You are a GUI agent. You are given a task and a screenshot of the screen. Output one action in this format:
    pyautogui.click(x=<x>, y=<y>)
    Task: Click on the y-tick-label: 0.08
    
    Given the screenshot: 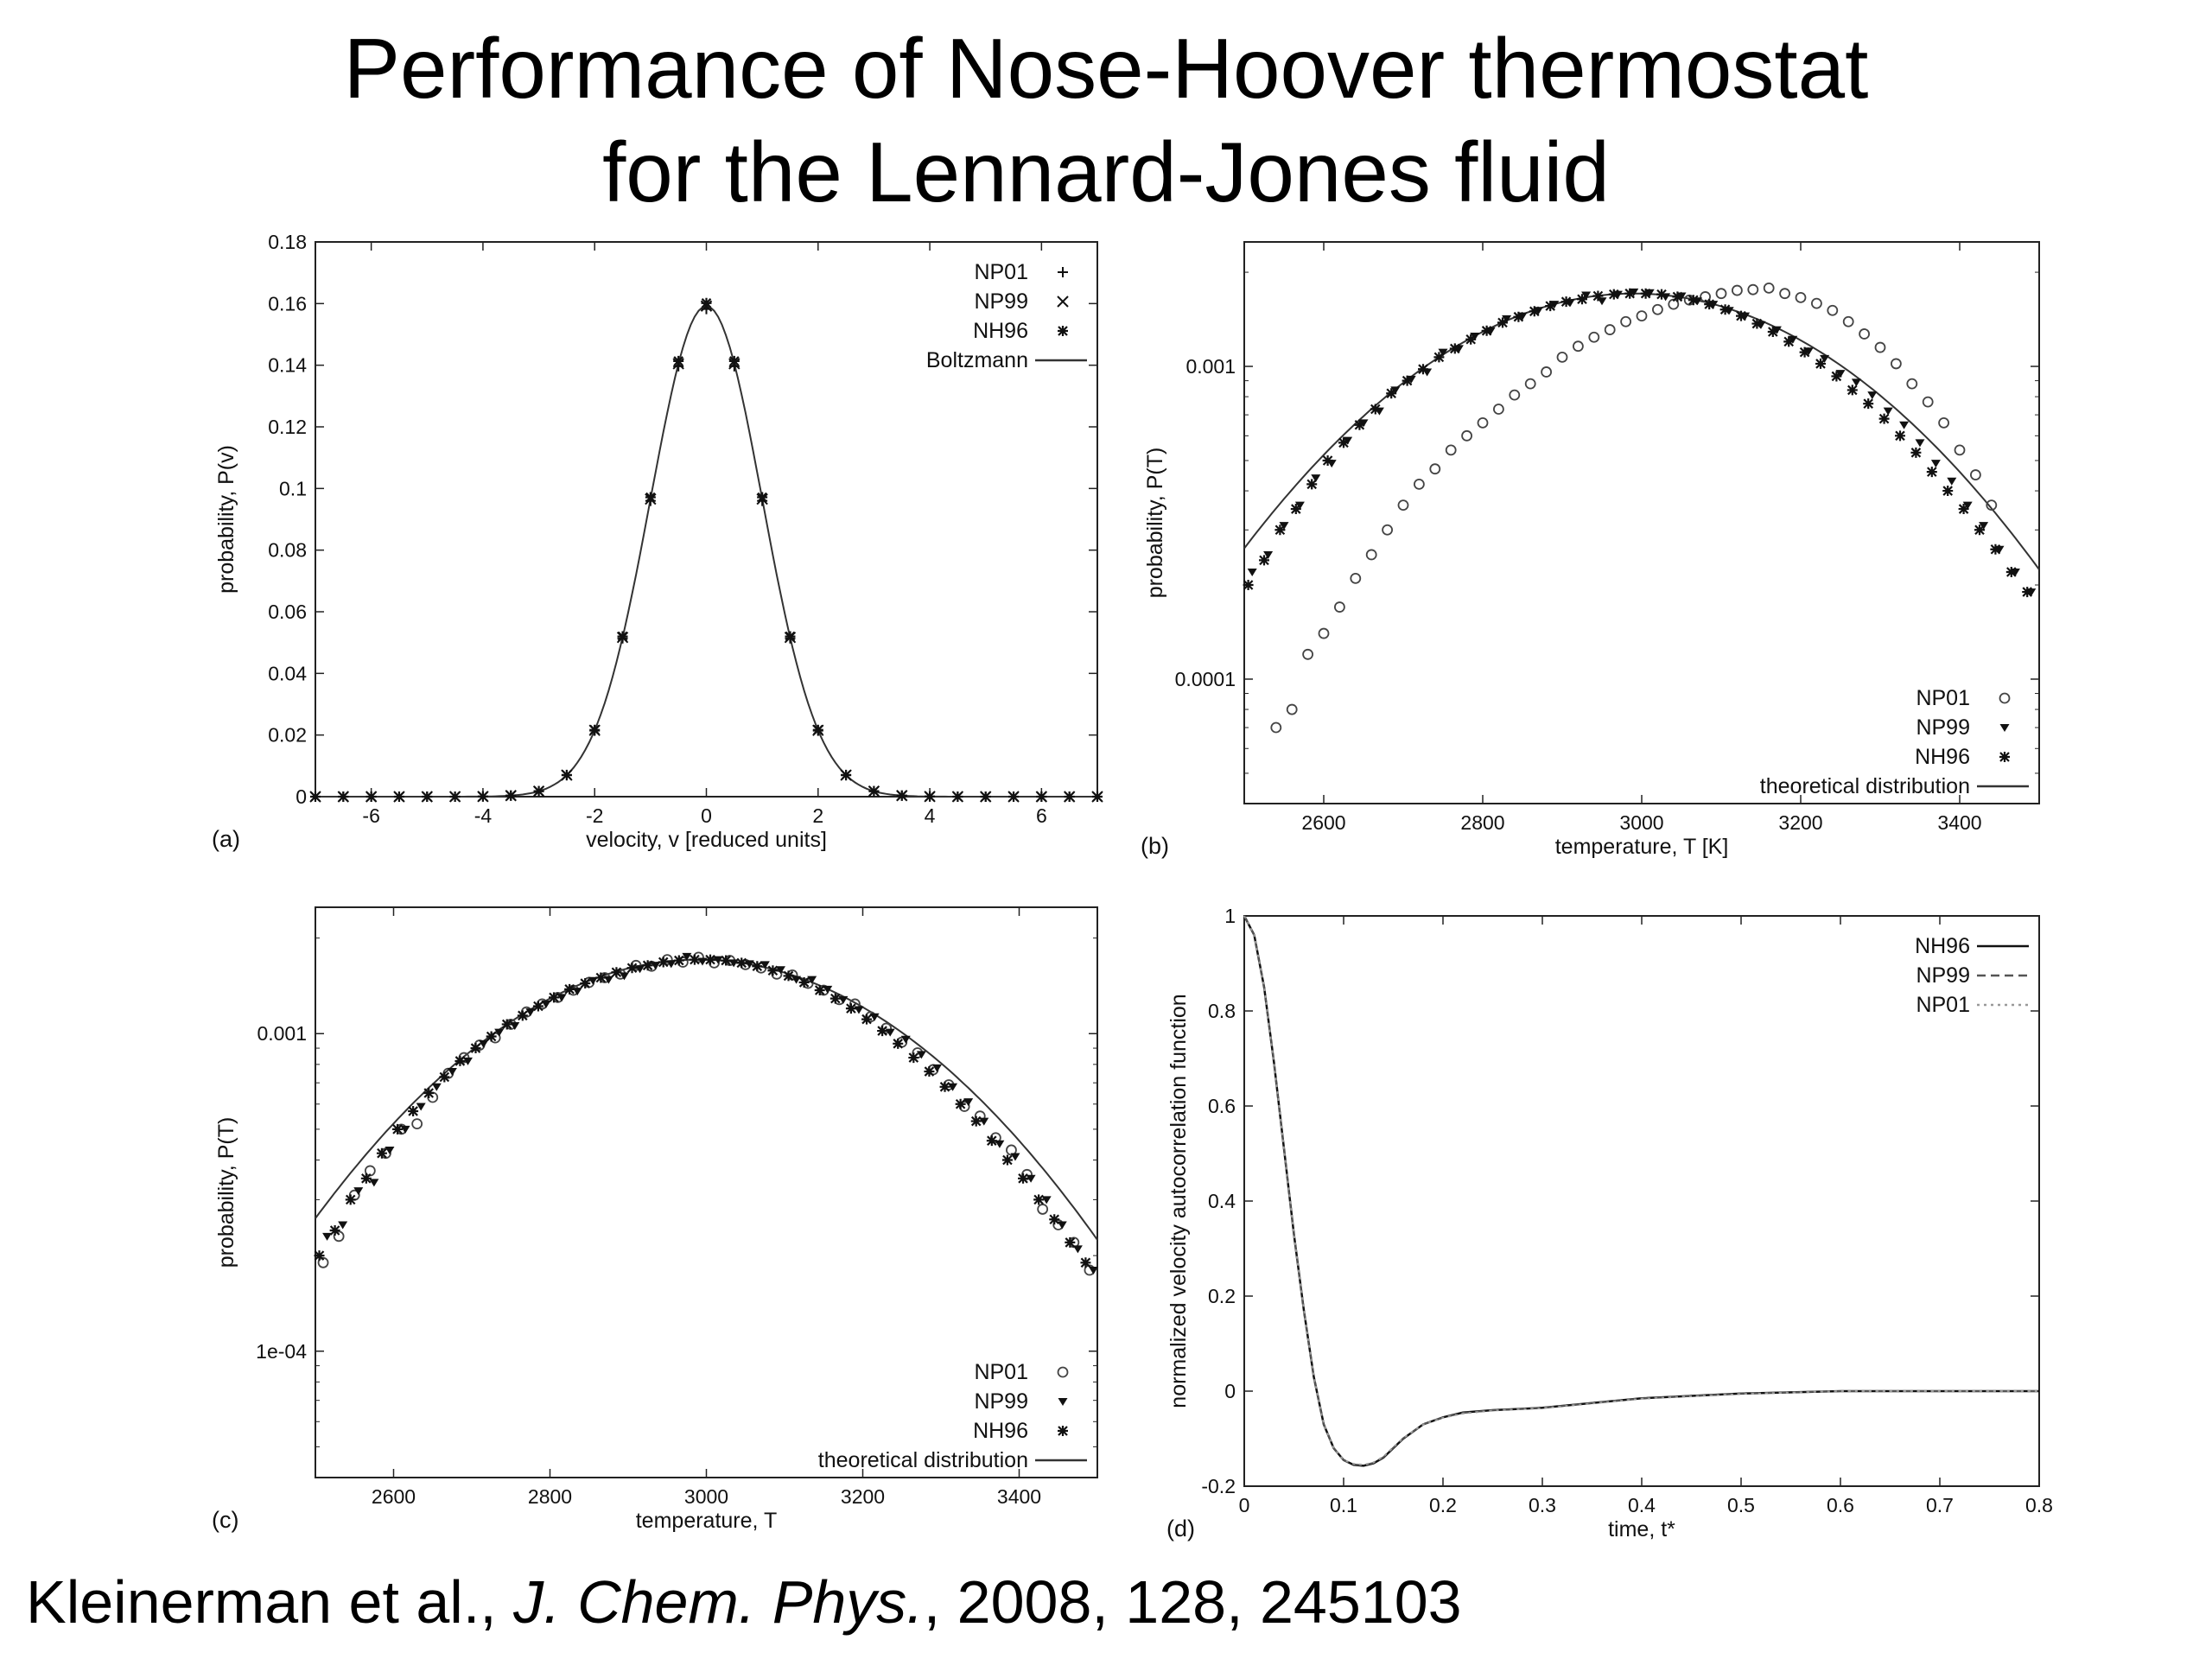 What is the action you would take?
    pyautogui.click(x=287, y=550)
    